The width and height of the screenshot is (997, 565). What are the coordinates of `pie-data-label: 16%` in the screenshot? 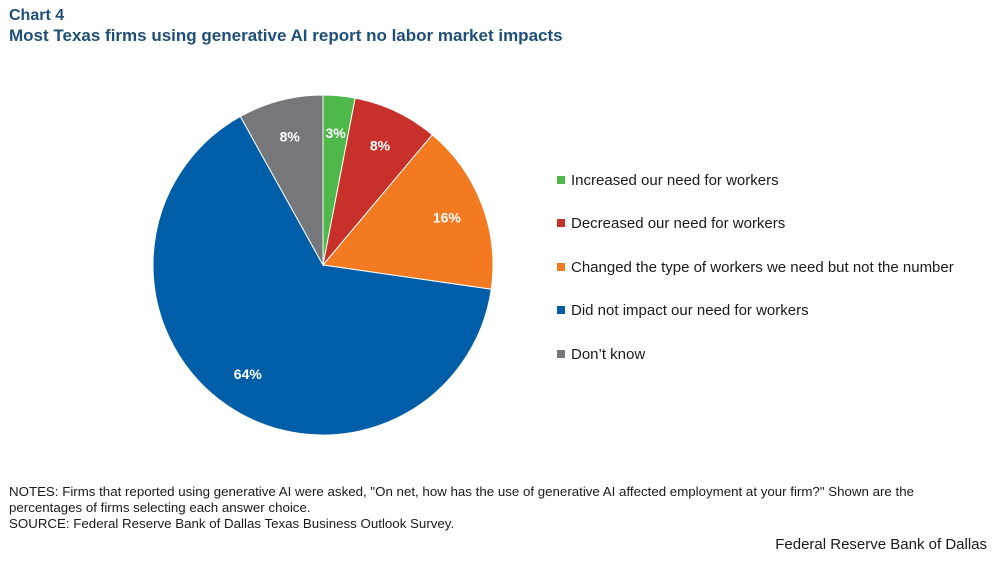 It's located at (447, 218).